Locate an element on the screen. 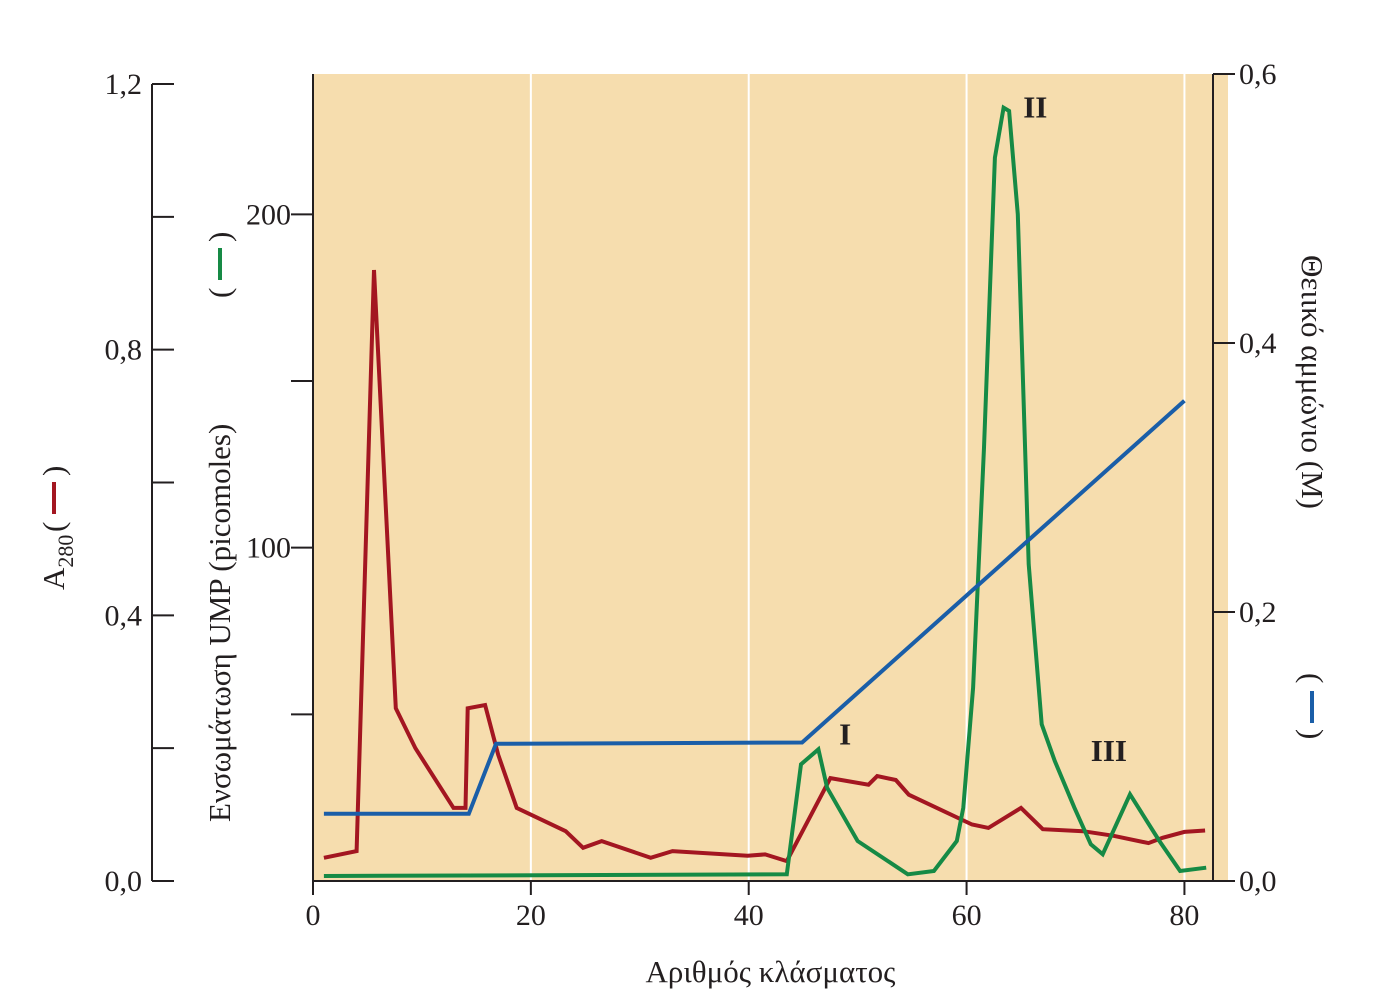 The height and width of the screenshot is (1007, 1376). ump-axis-title-text: Ενσωμάτωση UMP (picomoles) is located at coordinates (219, 623).